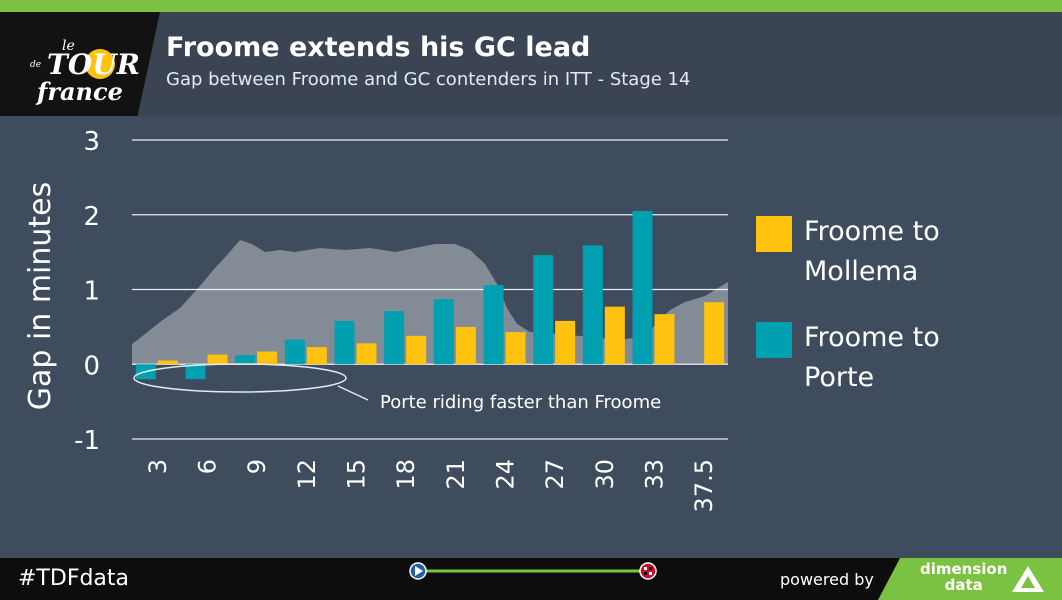 This screenshot has height=600, width=1062. Describe the element at coordinates (353, 393) in the screenshot. I see `annotation-leader-line` at that location.